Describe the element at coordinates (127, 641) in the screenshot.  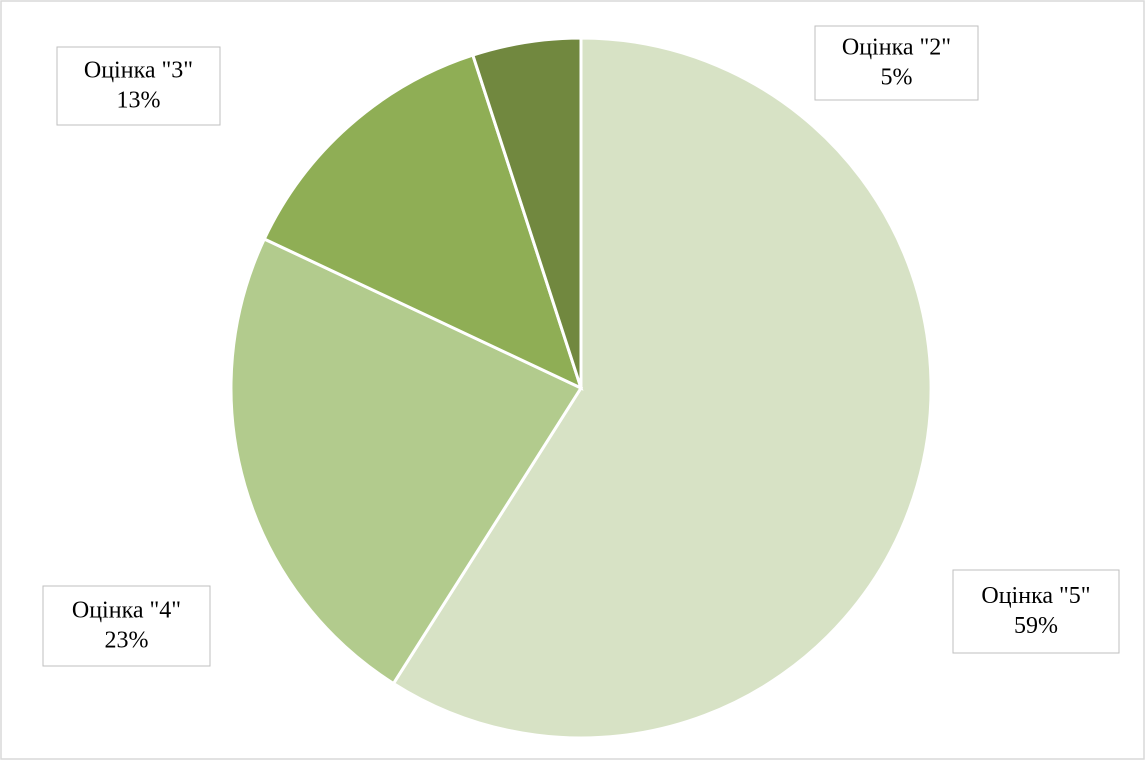
I see `slice-value-label: 23%` at that location.